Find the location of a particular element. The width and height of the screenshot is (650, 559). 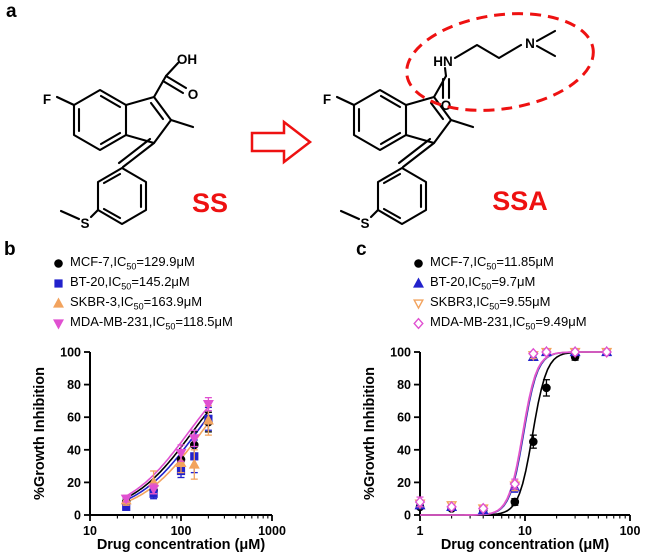

fluoro-bond is located at coordinates (65, 101).